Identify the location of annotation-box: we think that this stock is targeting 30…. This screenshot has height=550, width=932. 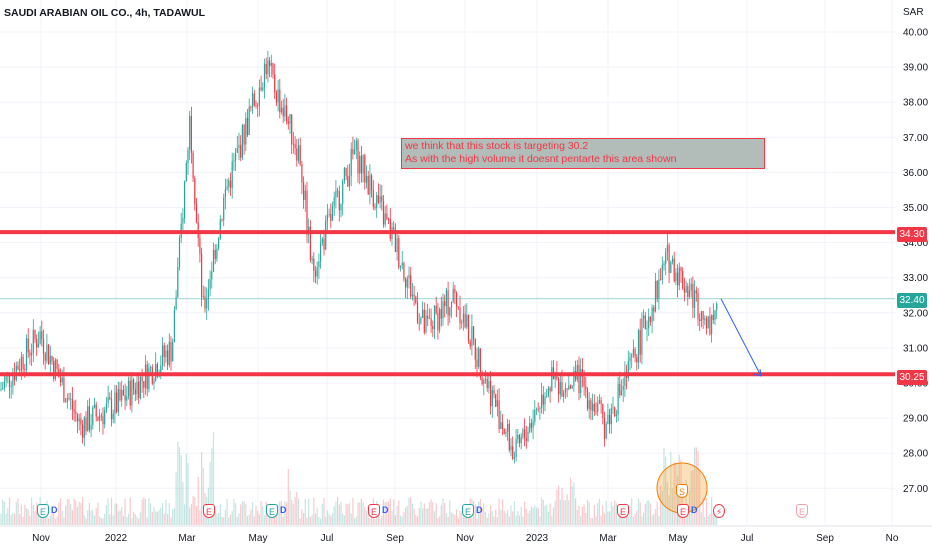
(583, 153).